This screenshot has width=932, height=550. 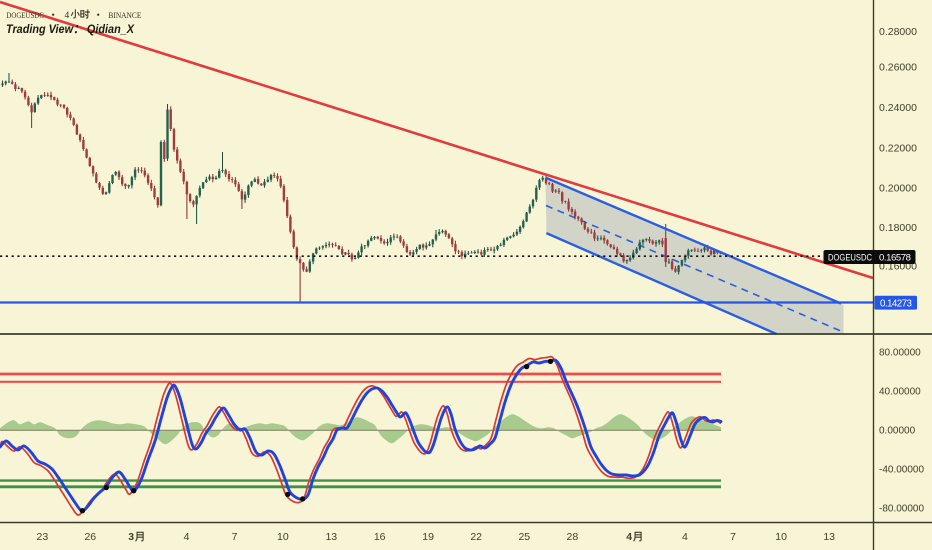 I want to click on svg-text: 0.00000, so click(x=897, y=431).